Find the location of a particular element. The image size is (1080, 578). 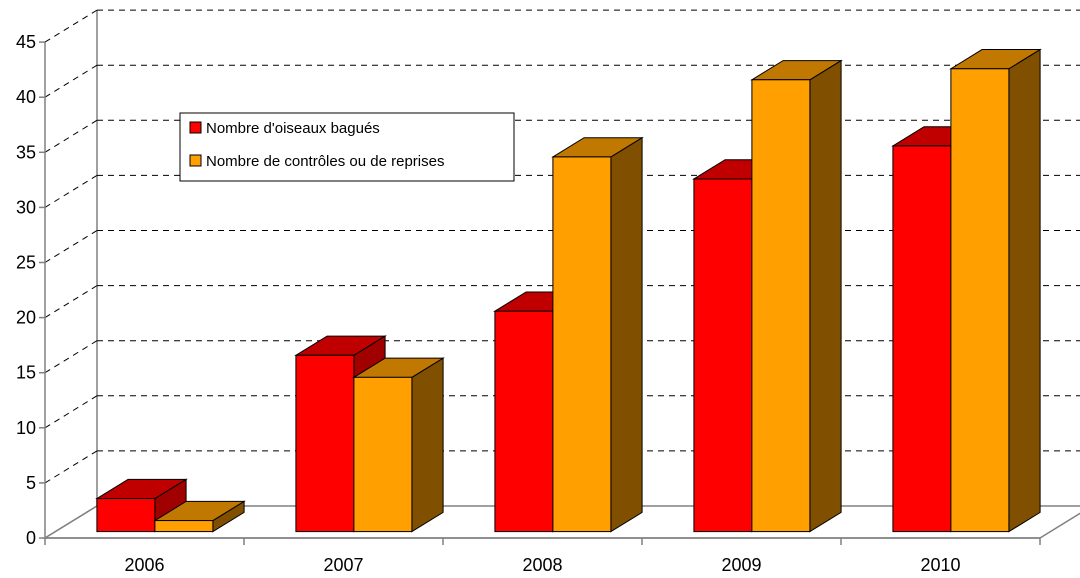

legend-label-series-0: Nombre d'oiseaux bagués is located at coordinates (293, 128).